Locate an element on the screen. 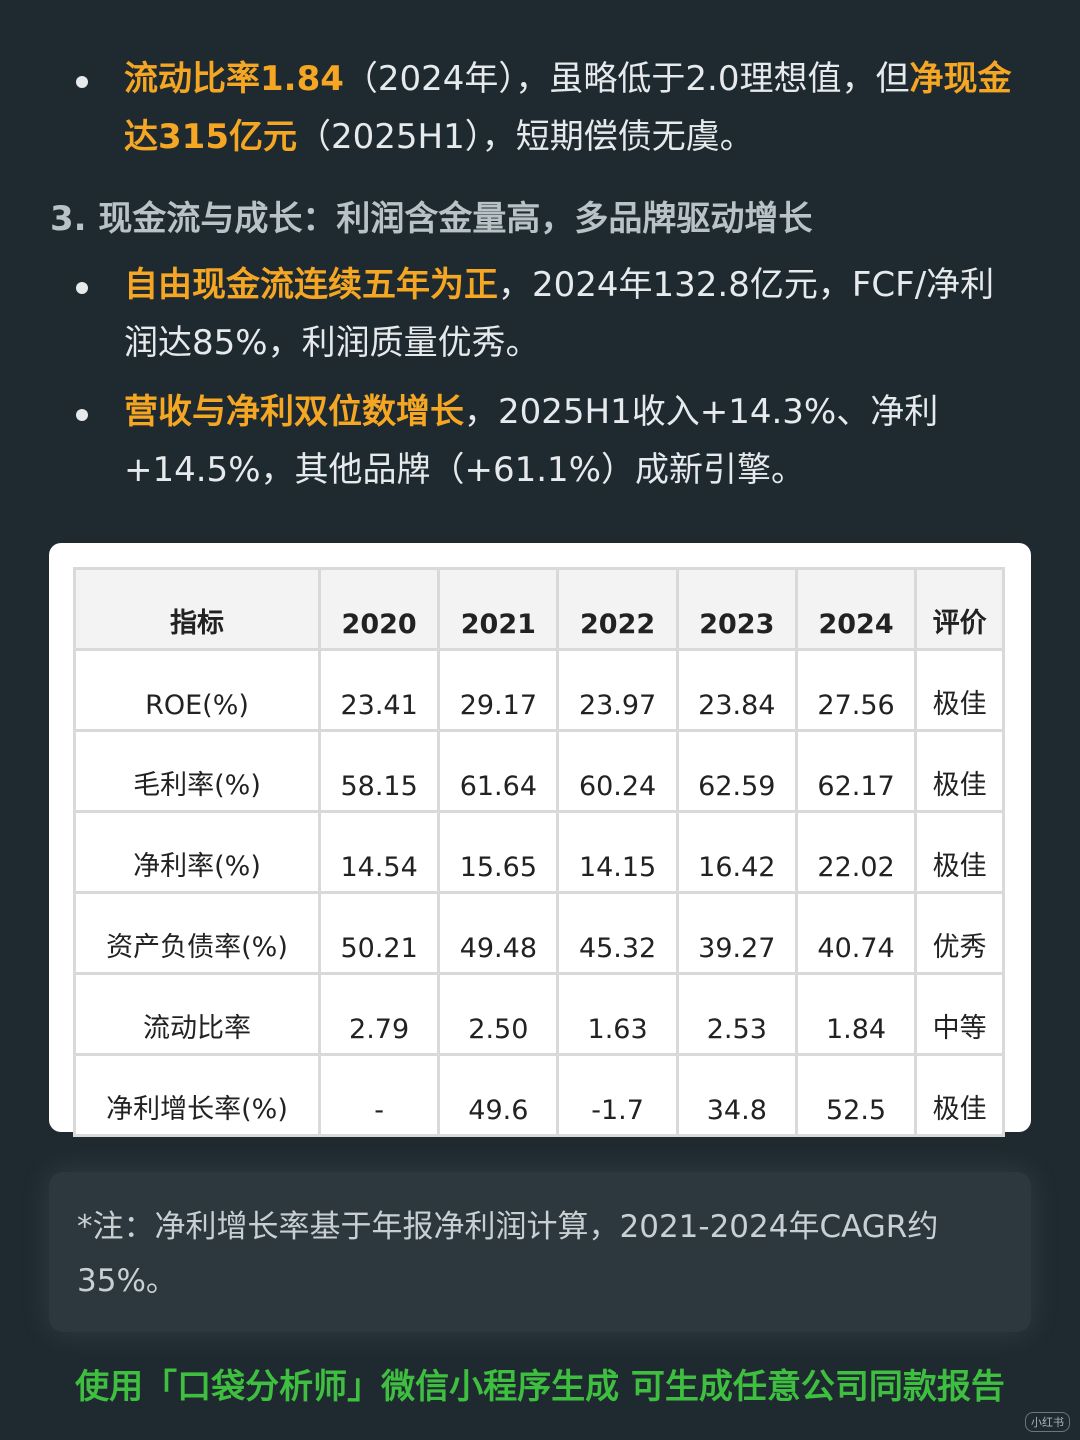 This screenshot has width=1080, height=1440. table-cell: 62.17 is located at coordinates (856, 771).